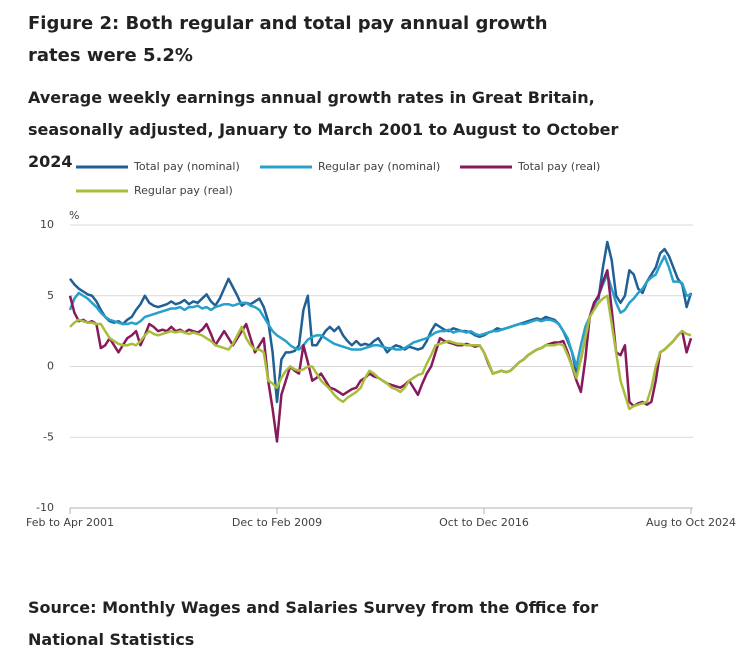 This screenshot has width=752, height=661. I want to click on x-tick-label: Oct to Dec 2016, so click(484, 522).